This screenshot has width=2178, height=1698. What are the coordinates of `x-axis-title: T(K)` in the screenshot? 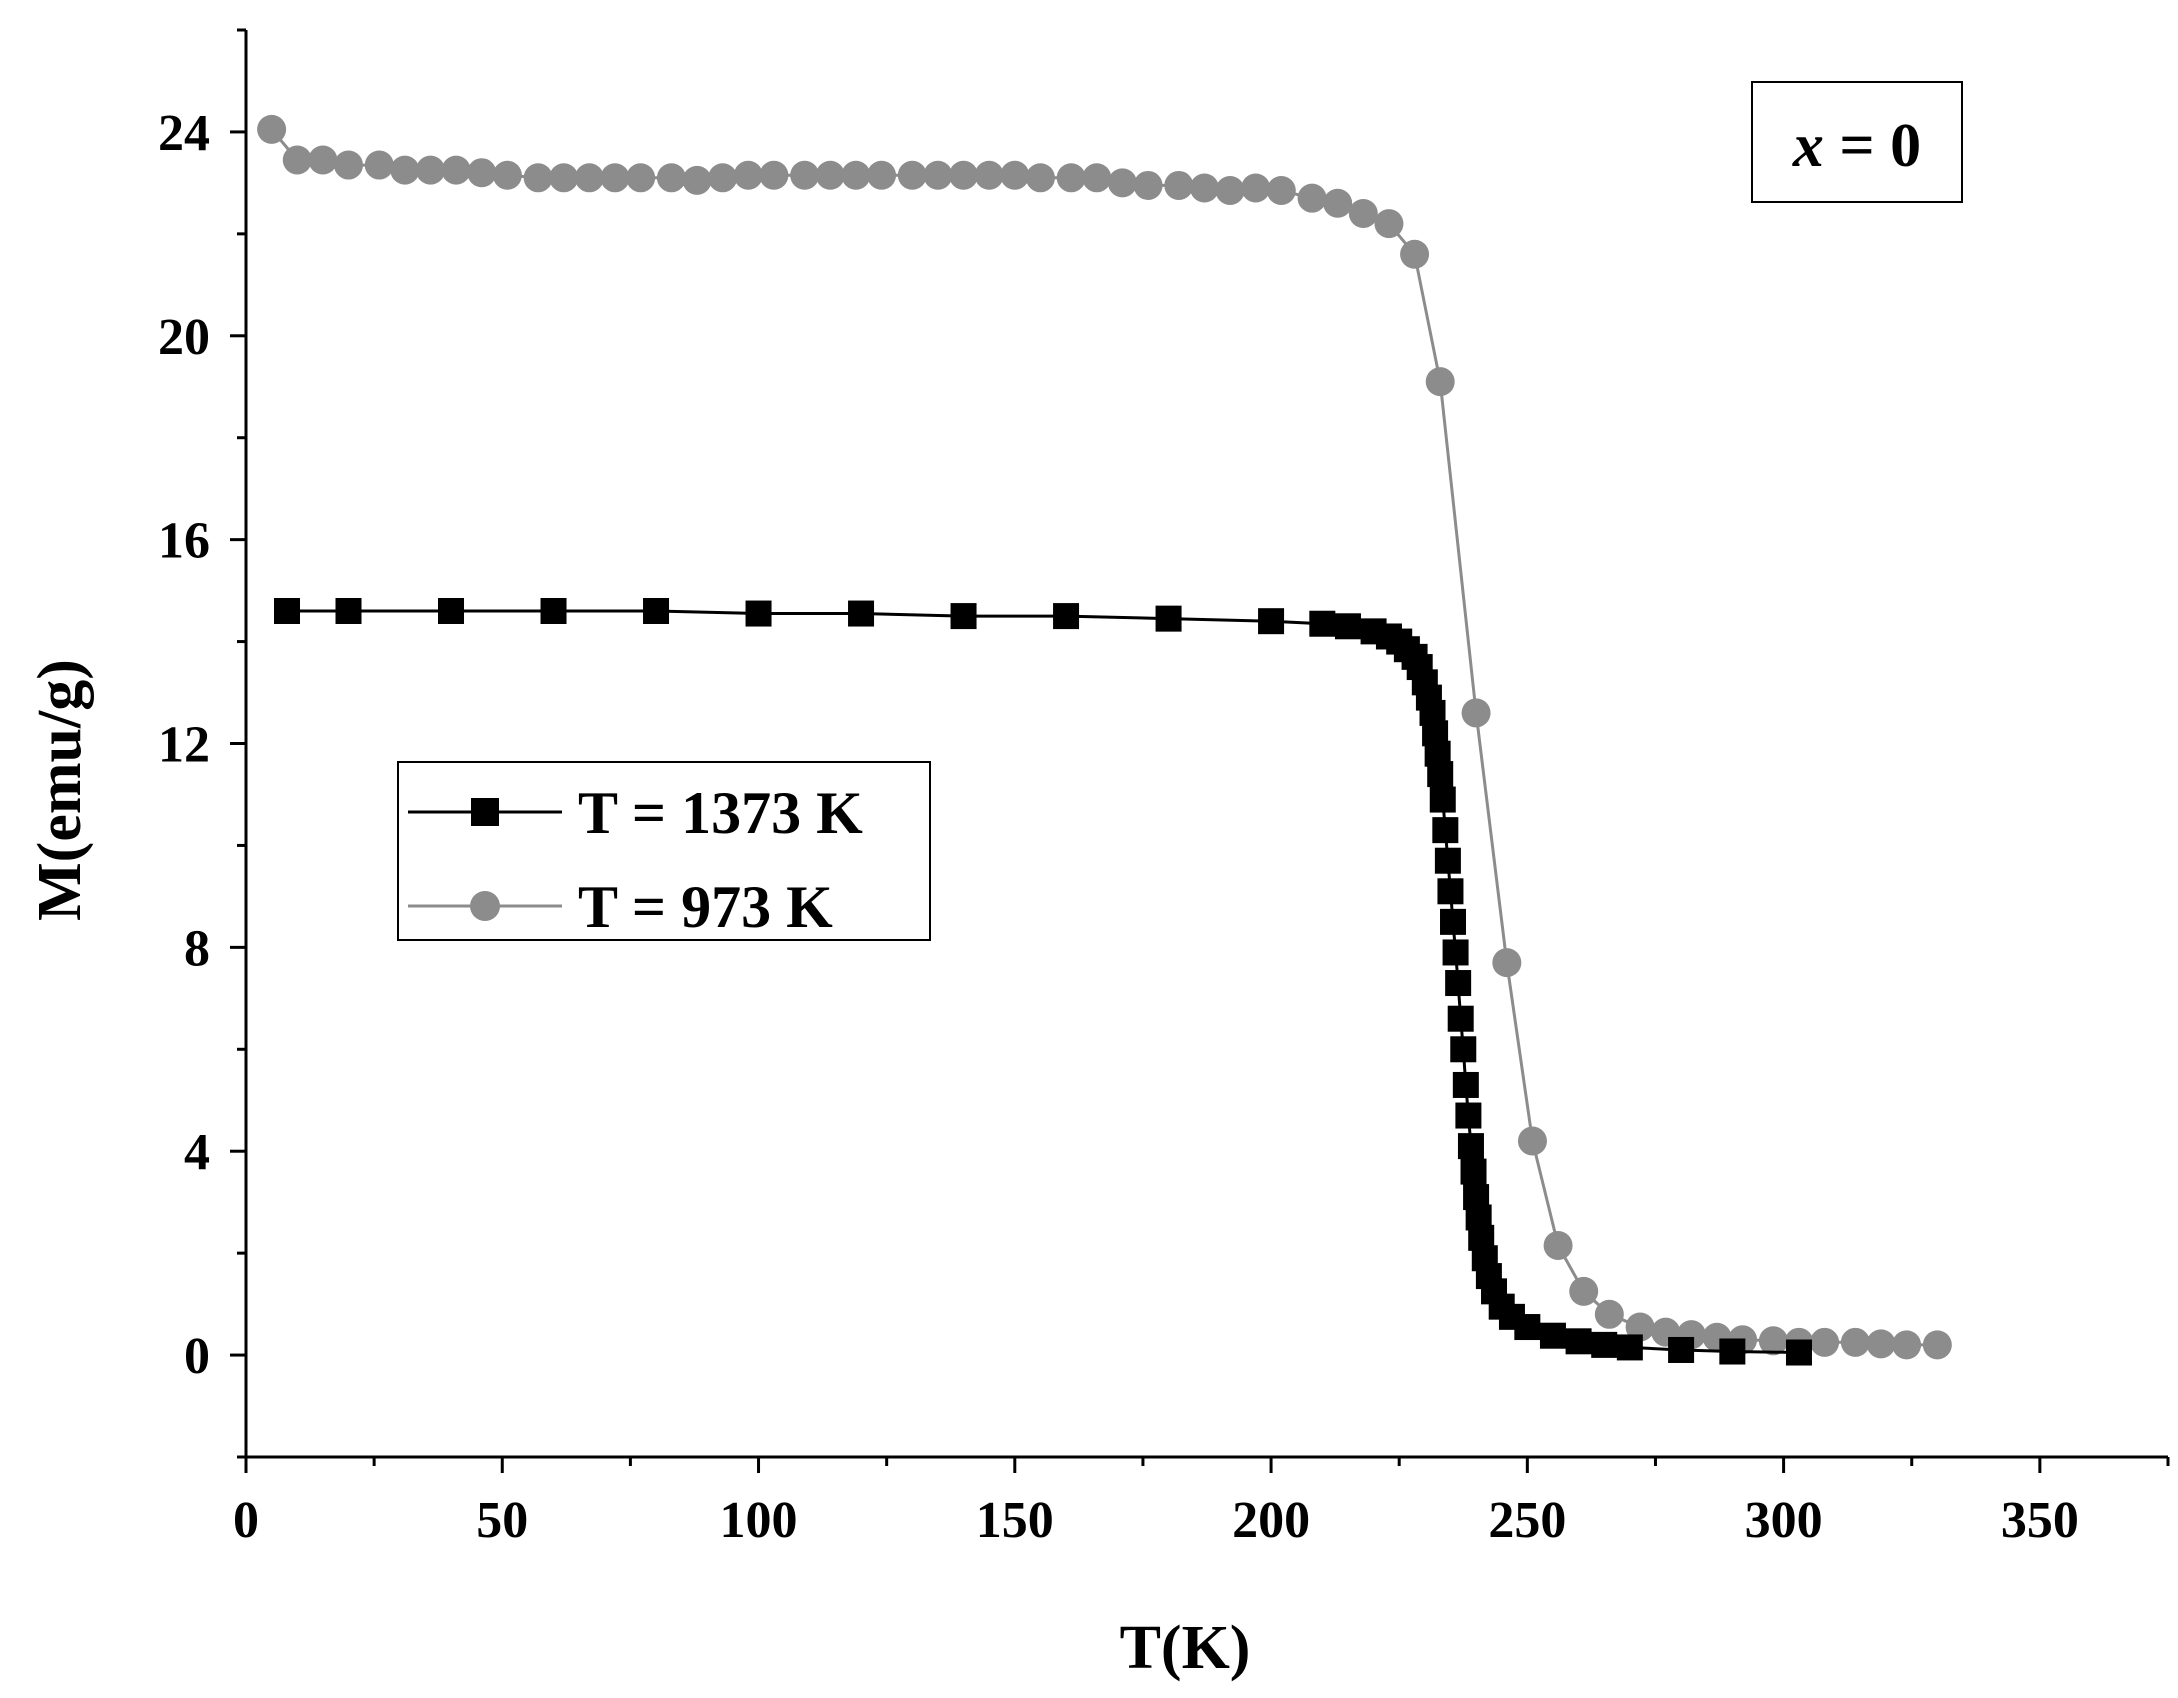 It's located at (1185, 1648).